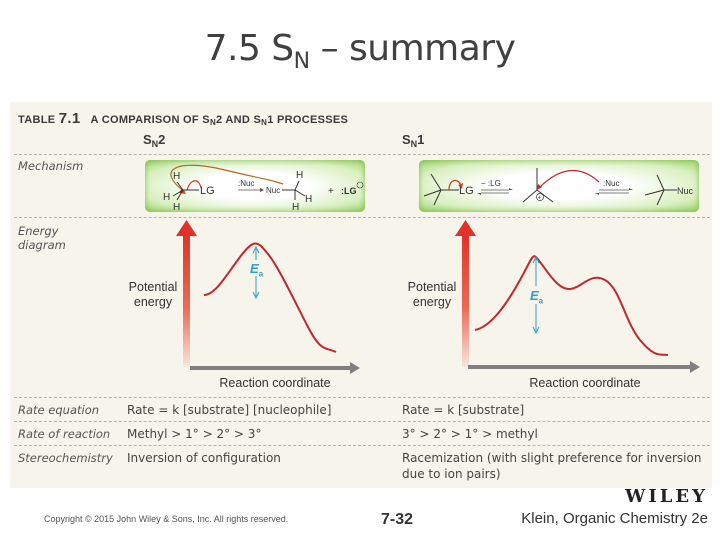  What do you see at coordinates (38, 120) in the screenshot?
I see `table-label: TABLE` at bounding box center [38, 120].